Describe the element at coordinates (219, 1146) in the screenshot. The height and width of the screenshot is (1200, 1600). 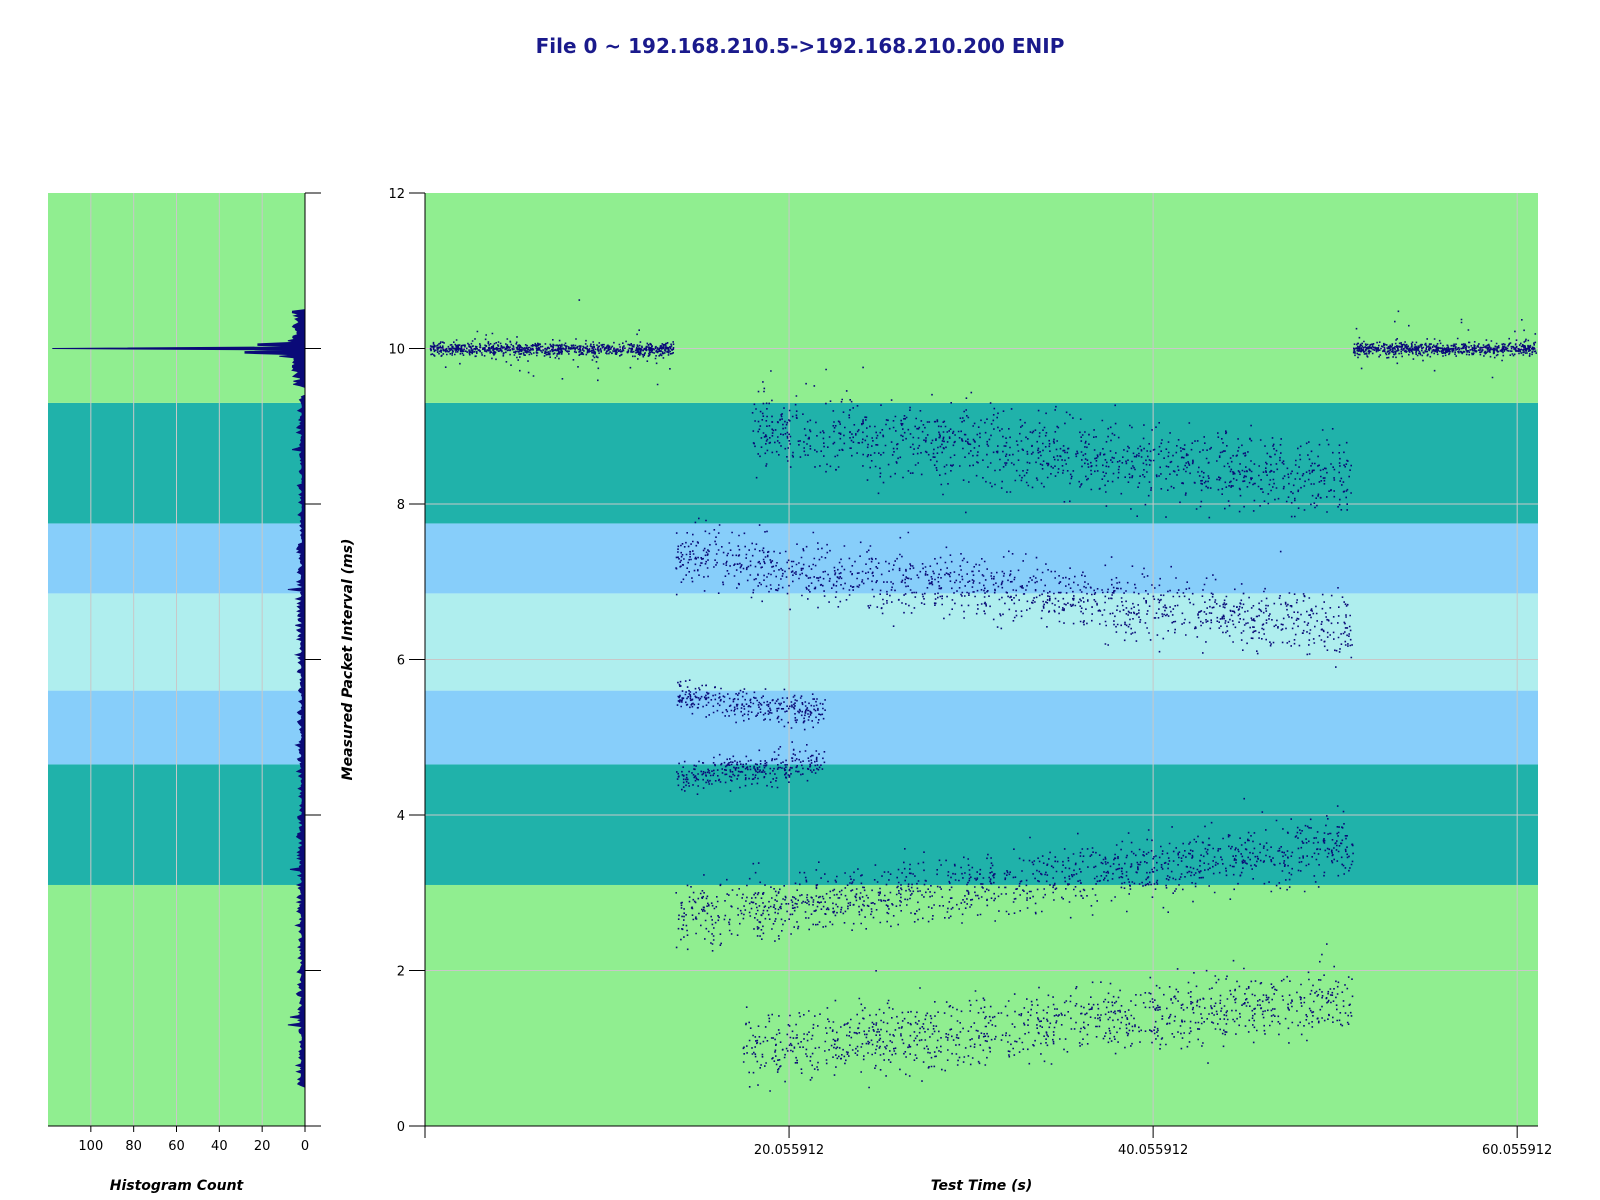
I see `histogram-tick-label: 40` at that location.